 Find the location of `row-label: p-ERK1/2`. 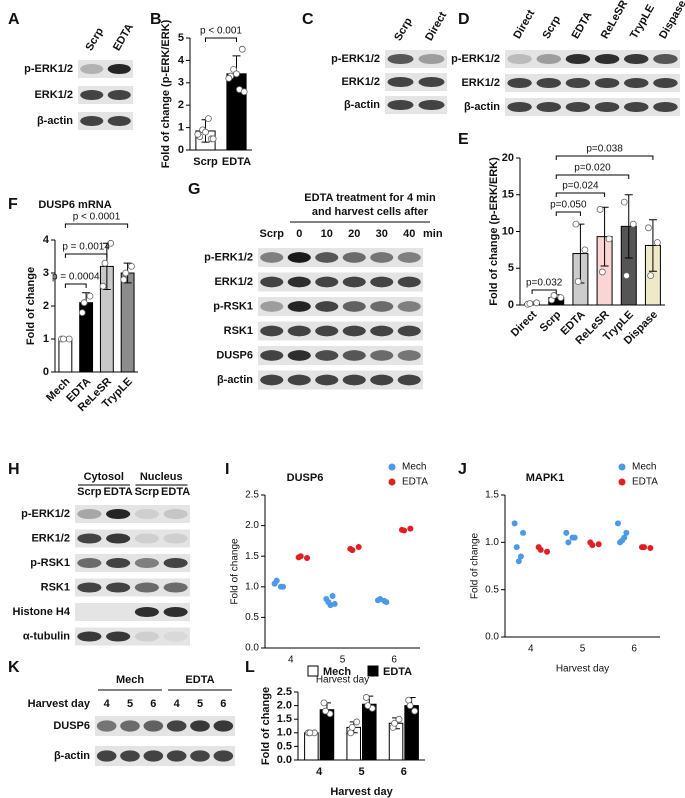

row-label: p-ERK1/2 is located at coordinates (475, 59).